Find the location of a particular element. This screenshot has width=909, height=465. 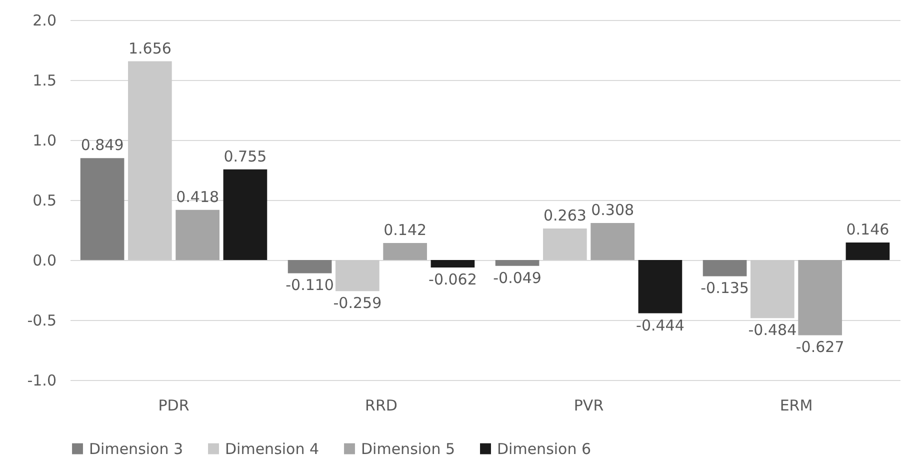

data-label: -0.049 is located at coordinates (517, 277).